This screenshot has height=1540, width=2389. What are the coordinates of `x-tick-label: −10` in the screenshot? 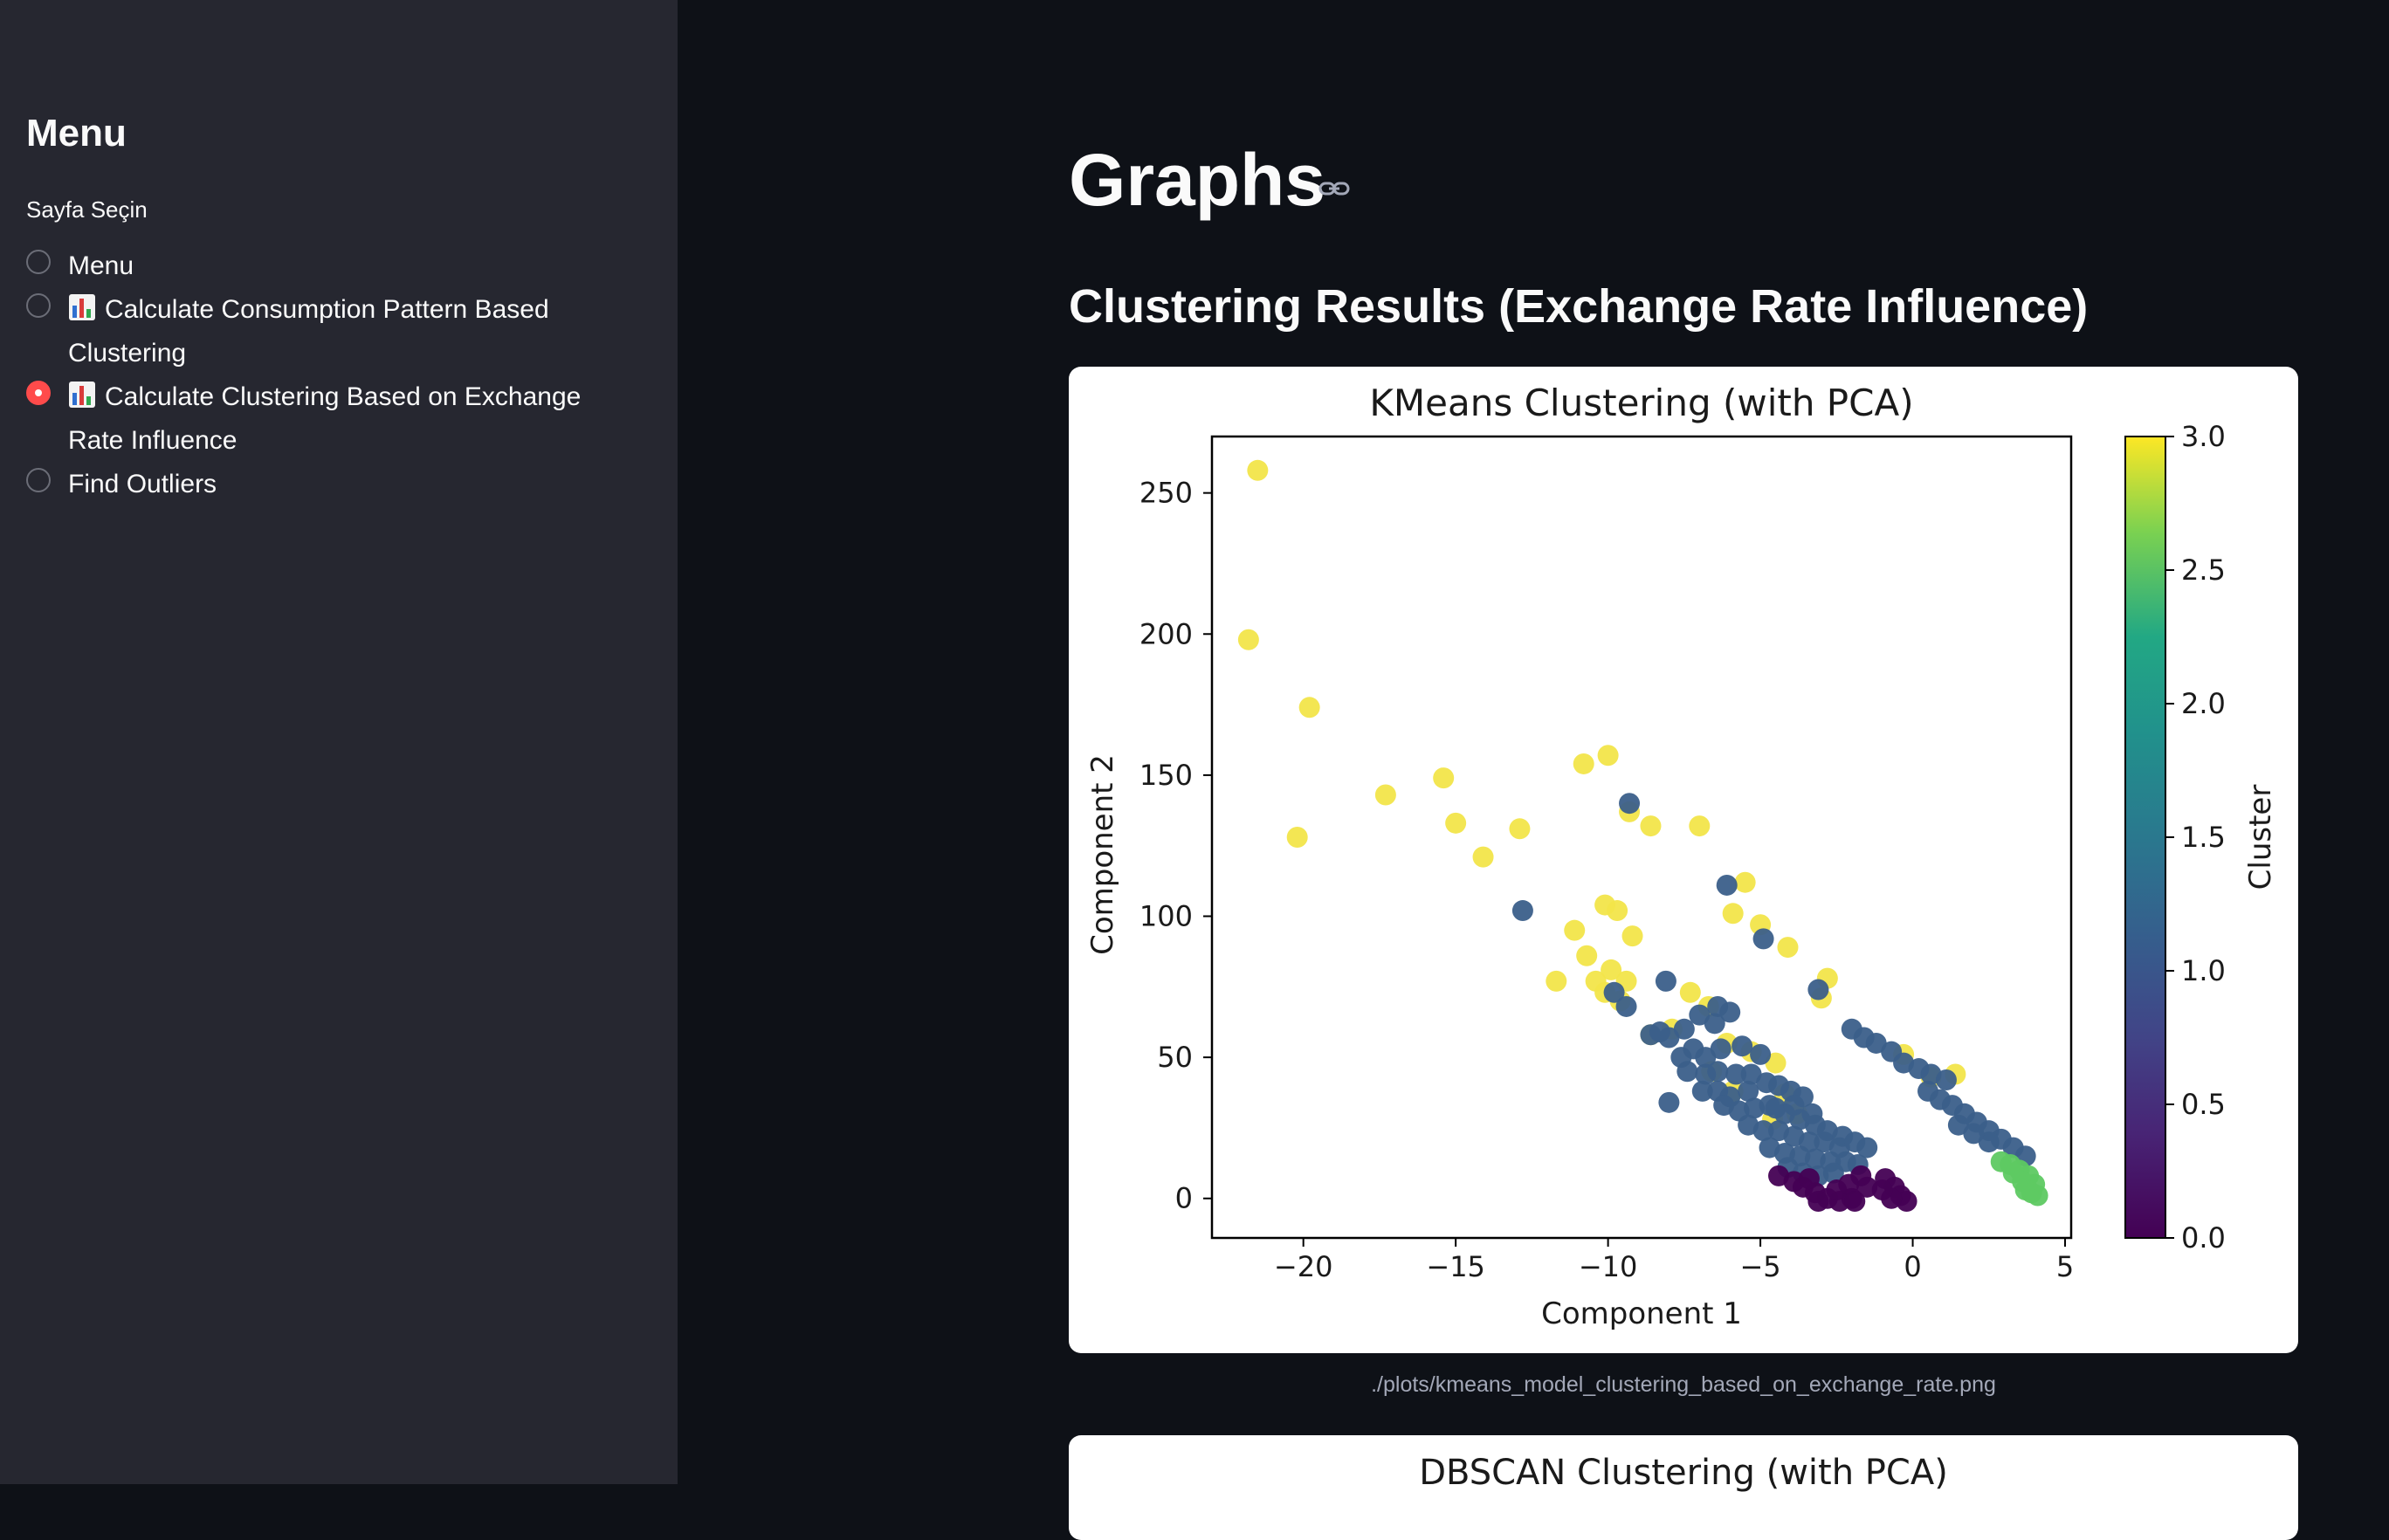 It's located at (1608, 1266).